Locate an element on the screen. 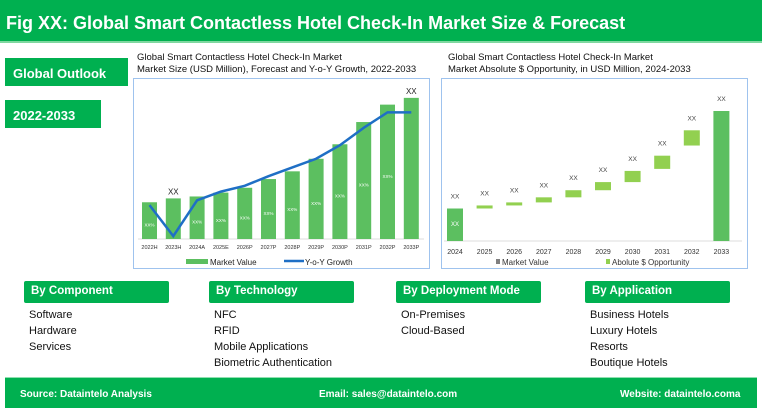  x-tick-label: 2024A is located at coordinates (197, 248).